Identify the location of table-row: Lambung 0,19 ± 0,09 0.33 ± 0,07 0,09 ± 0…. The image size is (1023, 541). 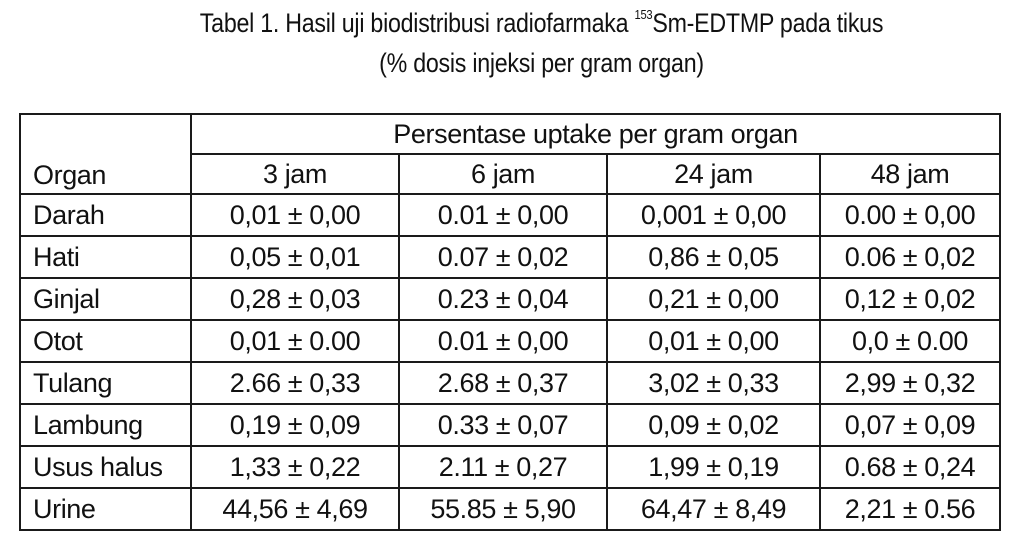
(510, 425).